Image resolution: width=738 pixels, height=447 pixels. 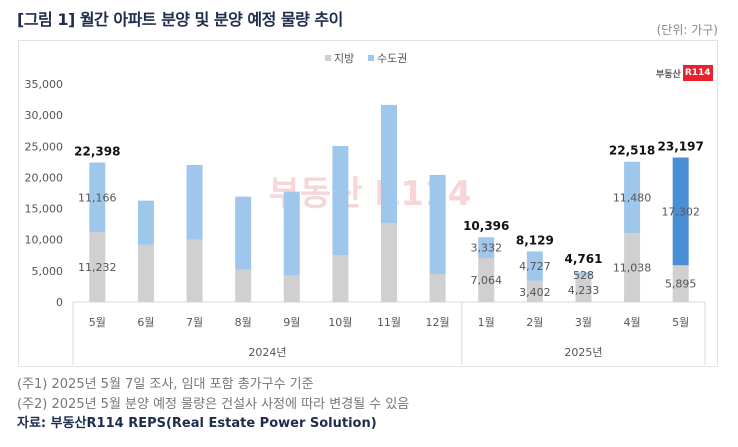 I want to click on r114-logo: 부동산 R114, so click(x=684, y=73).